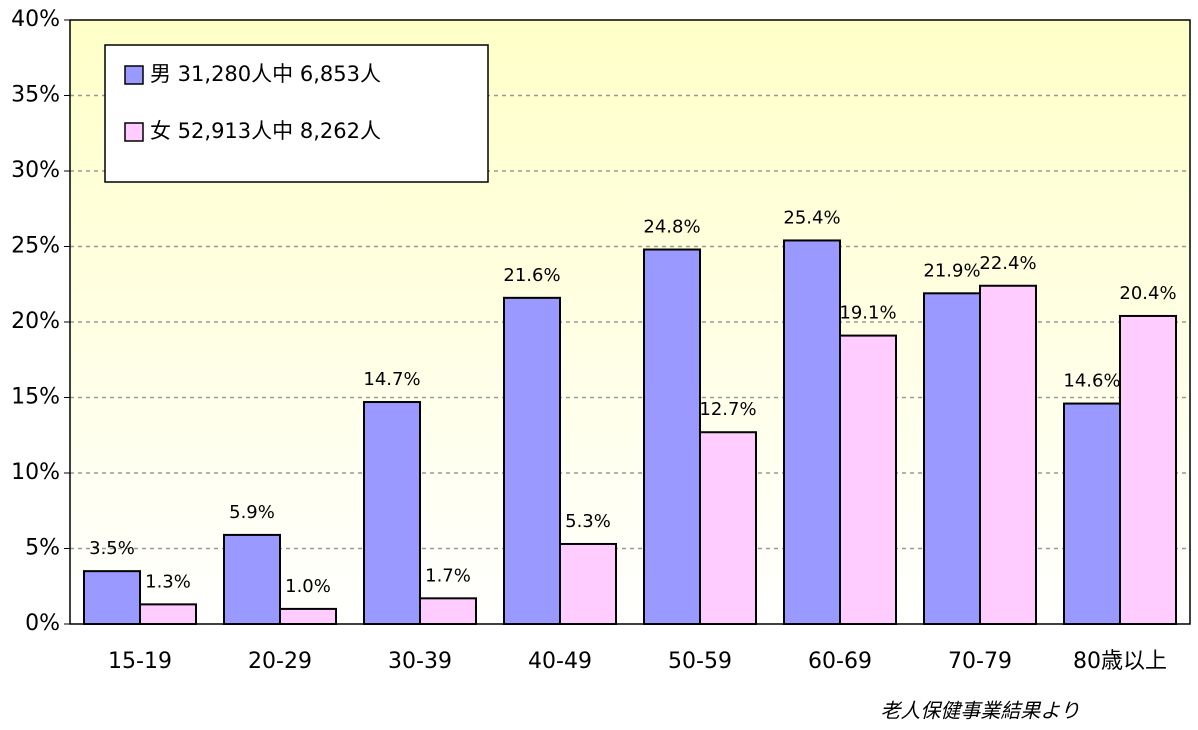 The height and width of the screenshot is (730, 1198). I want to click on value-label: 14.6%, so click(1091, 381).